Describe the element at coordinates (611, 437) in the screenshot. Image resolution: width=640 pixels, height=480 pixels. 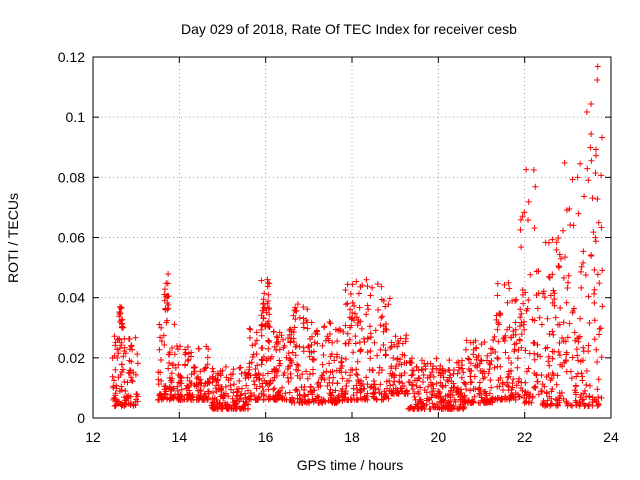
I see `x-tick-label: 24` at that location.